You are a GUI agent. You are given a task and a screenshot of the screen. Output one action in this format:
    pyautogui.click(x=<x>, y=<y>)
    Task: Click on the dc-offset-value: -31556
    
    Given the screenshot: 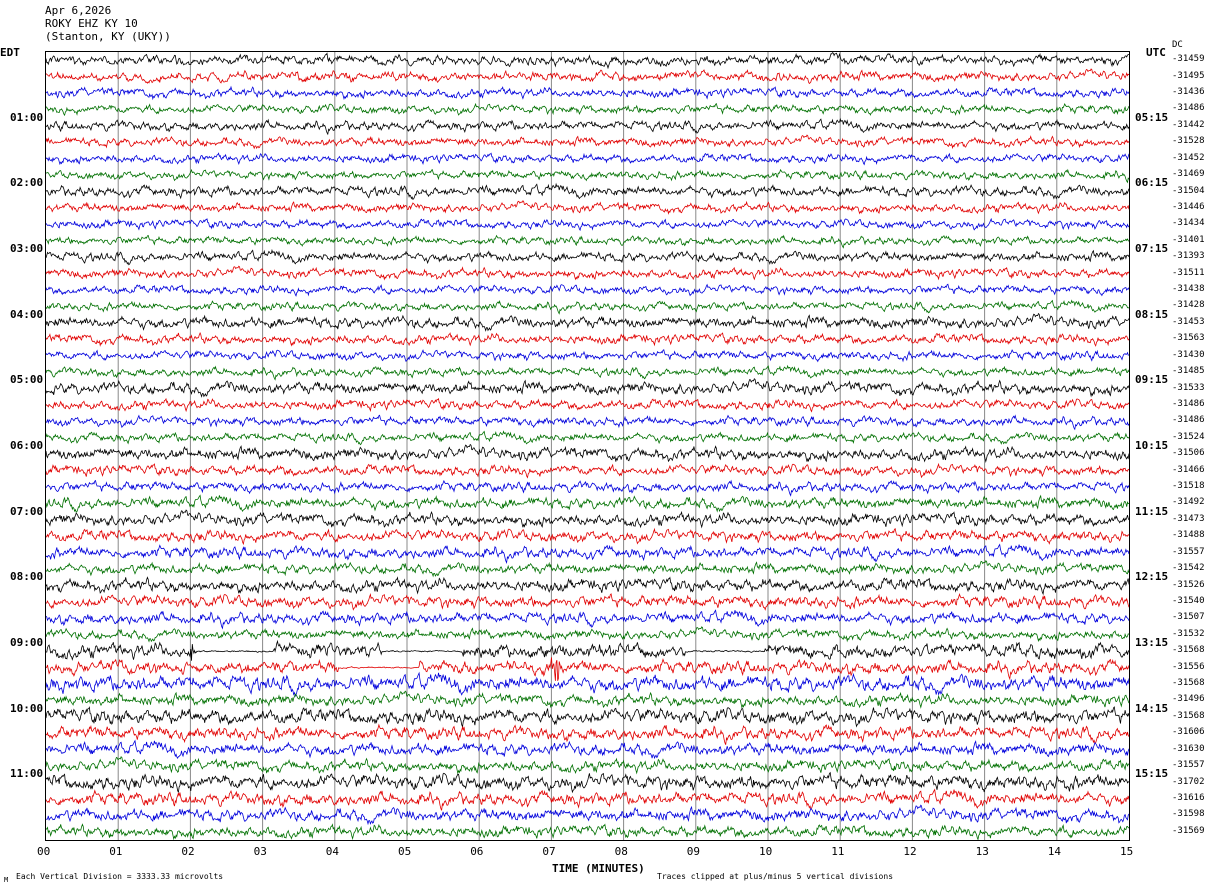 What is the action you would take?
    pyautogui.click(x=1188, y=666)
    